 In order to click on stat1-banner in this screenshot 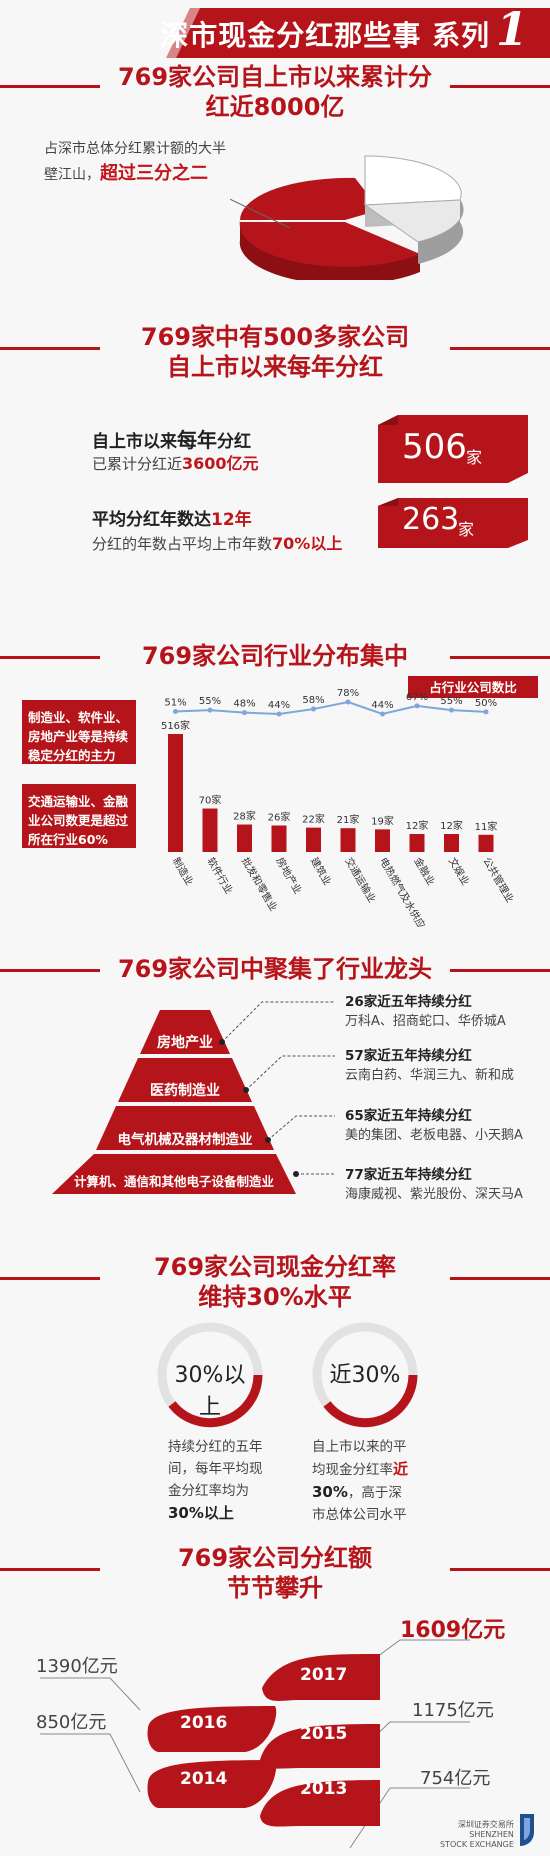, I will do `click(453, 449)`.